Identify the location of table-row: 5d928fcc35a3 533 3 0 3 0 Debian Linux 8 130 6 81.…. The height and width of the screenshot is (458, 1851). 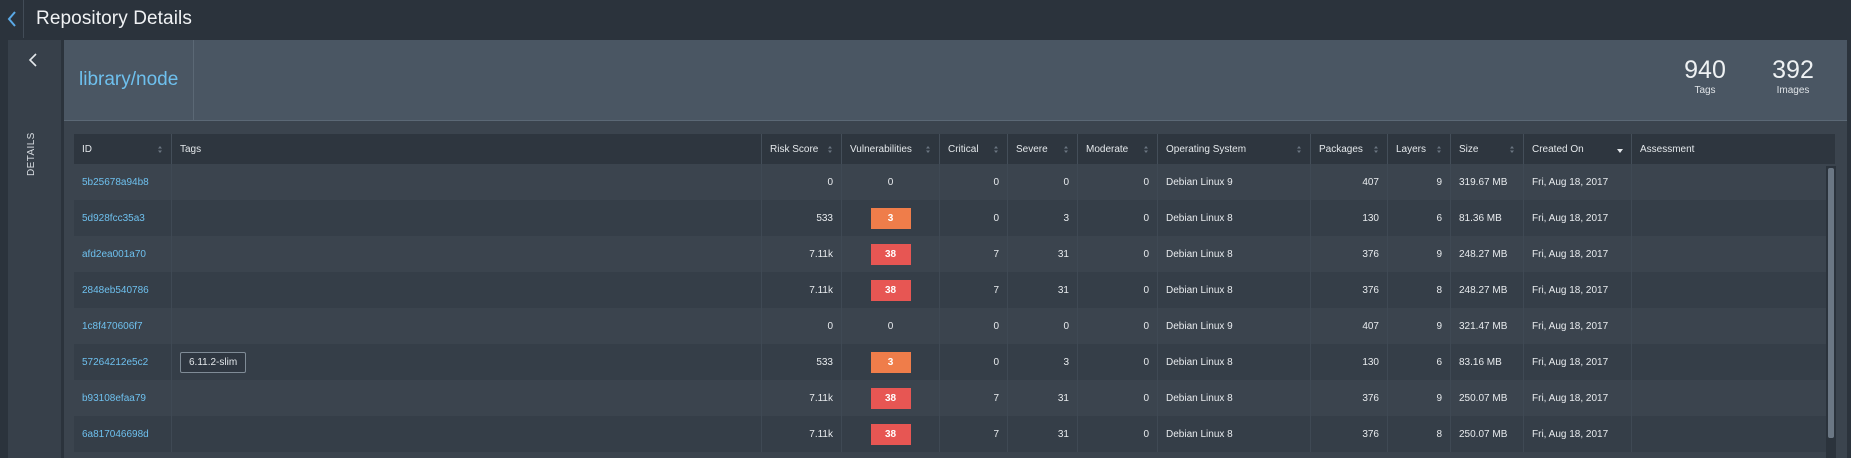
(954, 218).